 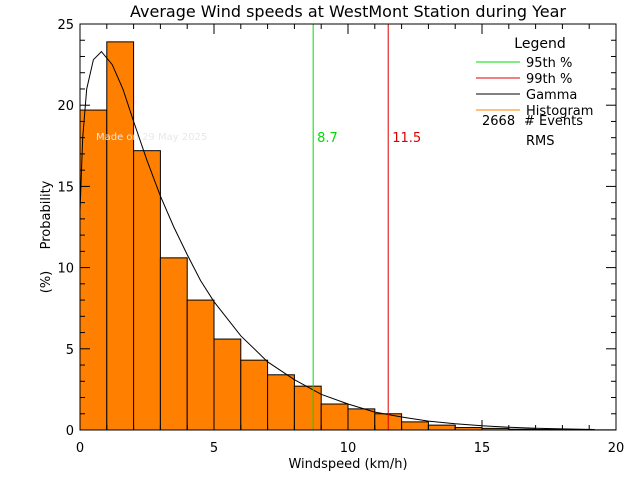 I want to click on x-tick-label: 5, so click(x=214, y=448).